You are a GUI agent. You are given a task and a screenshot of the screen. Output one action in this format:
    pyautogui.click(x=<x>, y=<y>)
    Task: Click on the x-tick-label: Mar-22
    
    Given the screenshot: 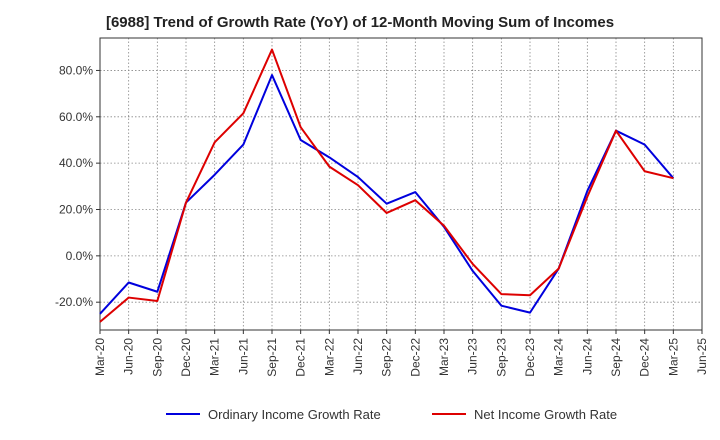 What is the action you would take?
    pyautogui.click(x=329, y=357)
    